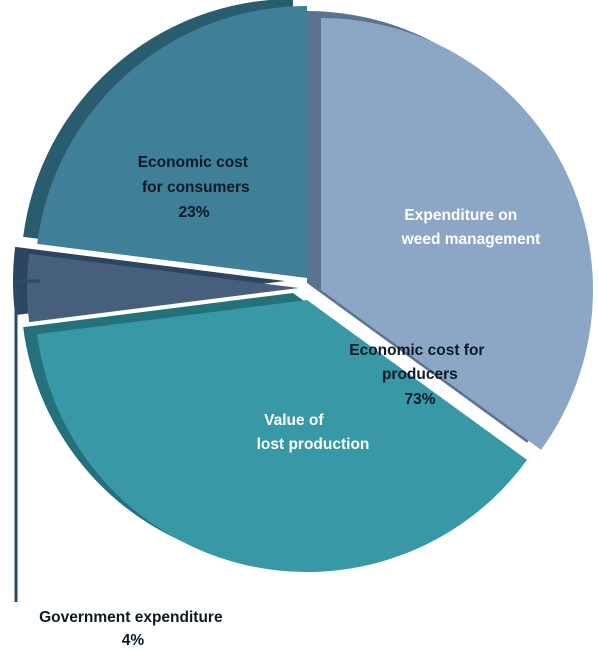 This screenshot has width=598, height=650. Describe the element at coordinates (133, 629) in the screenshot. I see `slice-label-government: Government expenditure 4%` at that location.